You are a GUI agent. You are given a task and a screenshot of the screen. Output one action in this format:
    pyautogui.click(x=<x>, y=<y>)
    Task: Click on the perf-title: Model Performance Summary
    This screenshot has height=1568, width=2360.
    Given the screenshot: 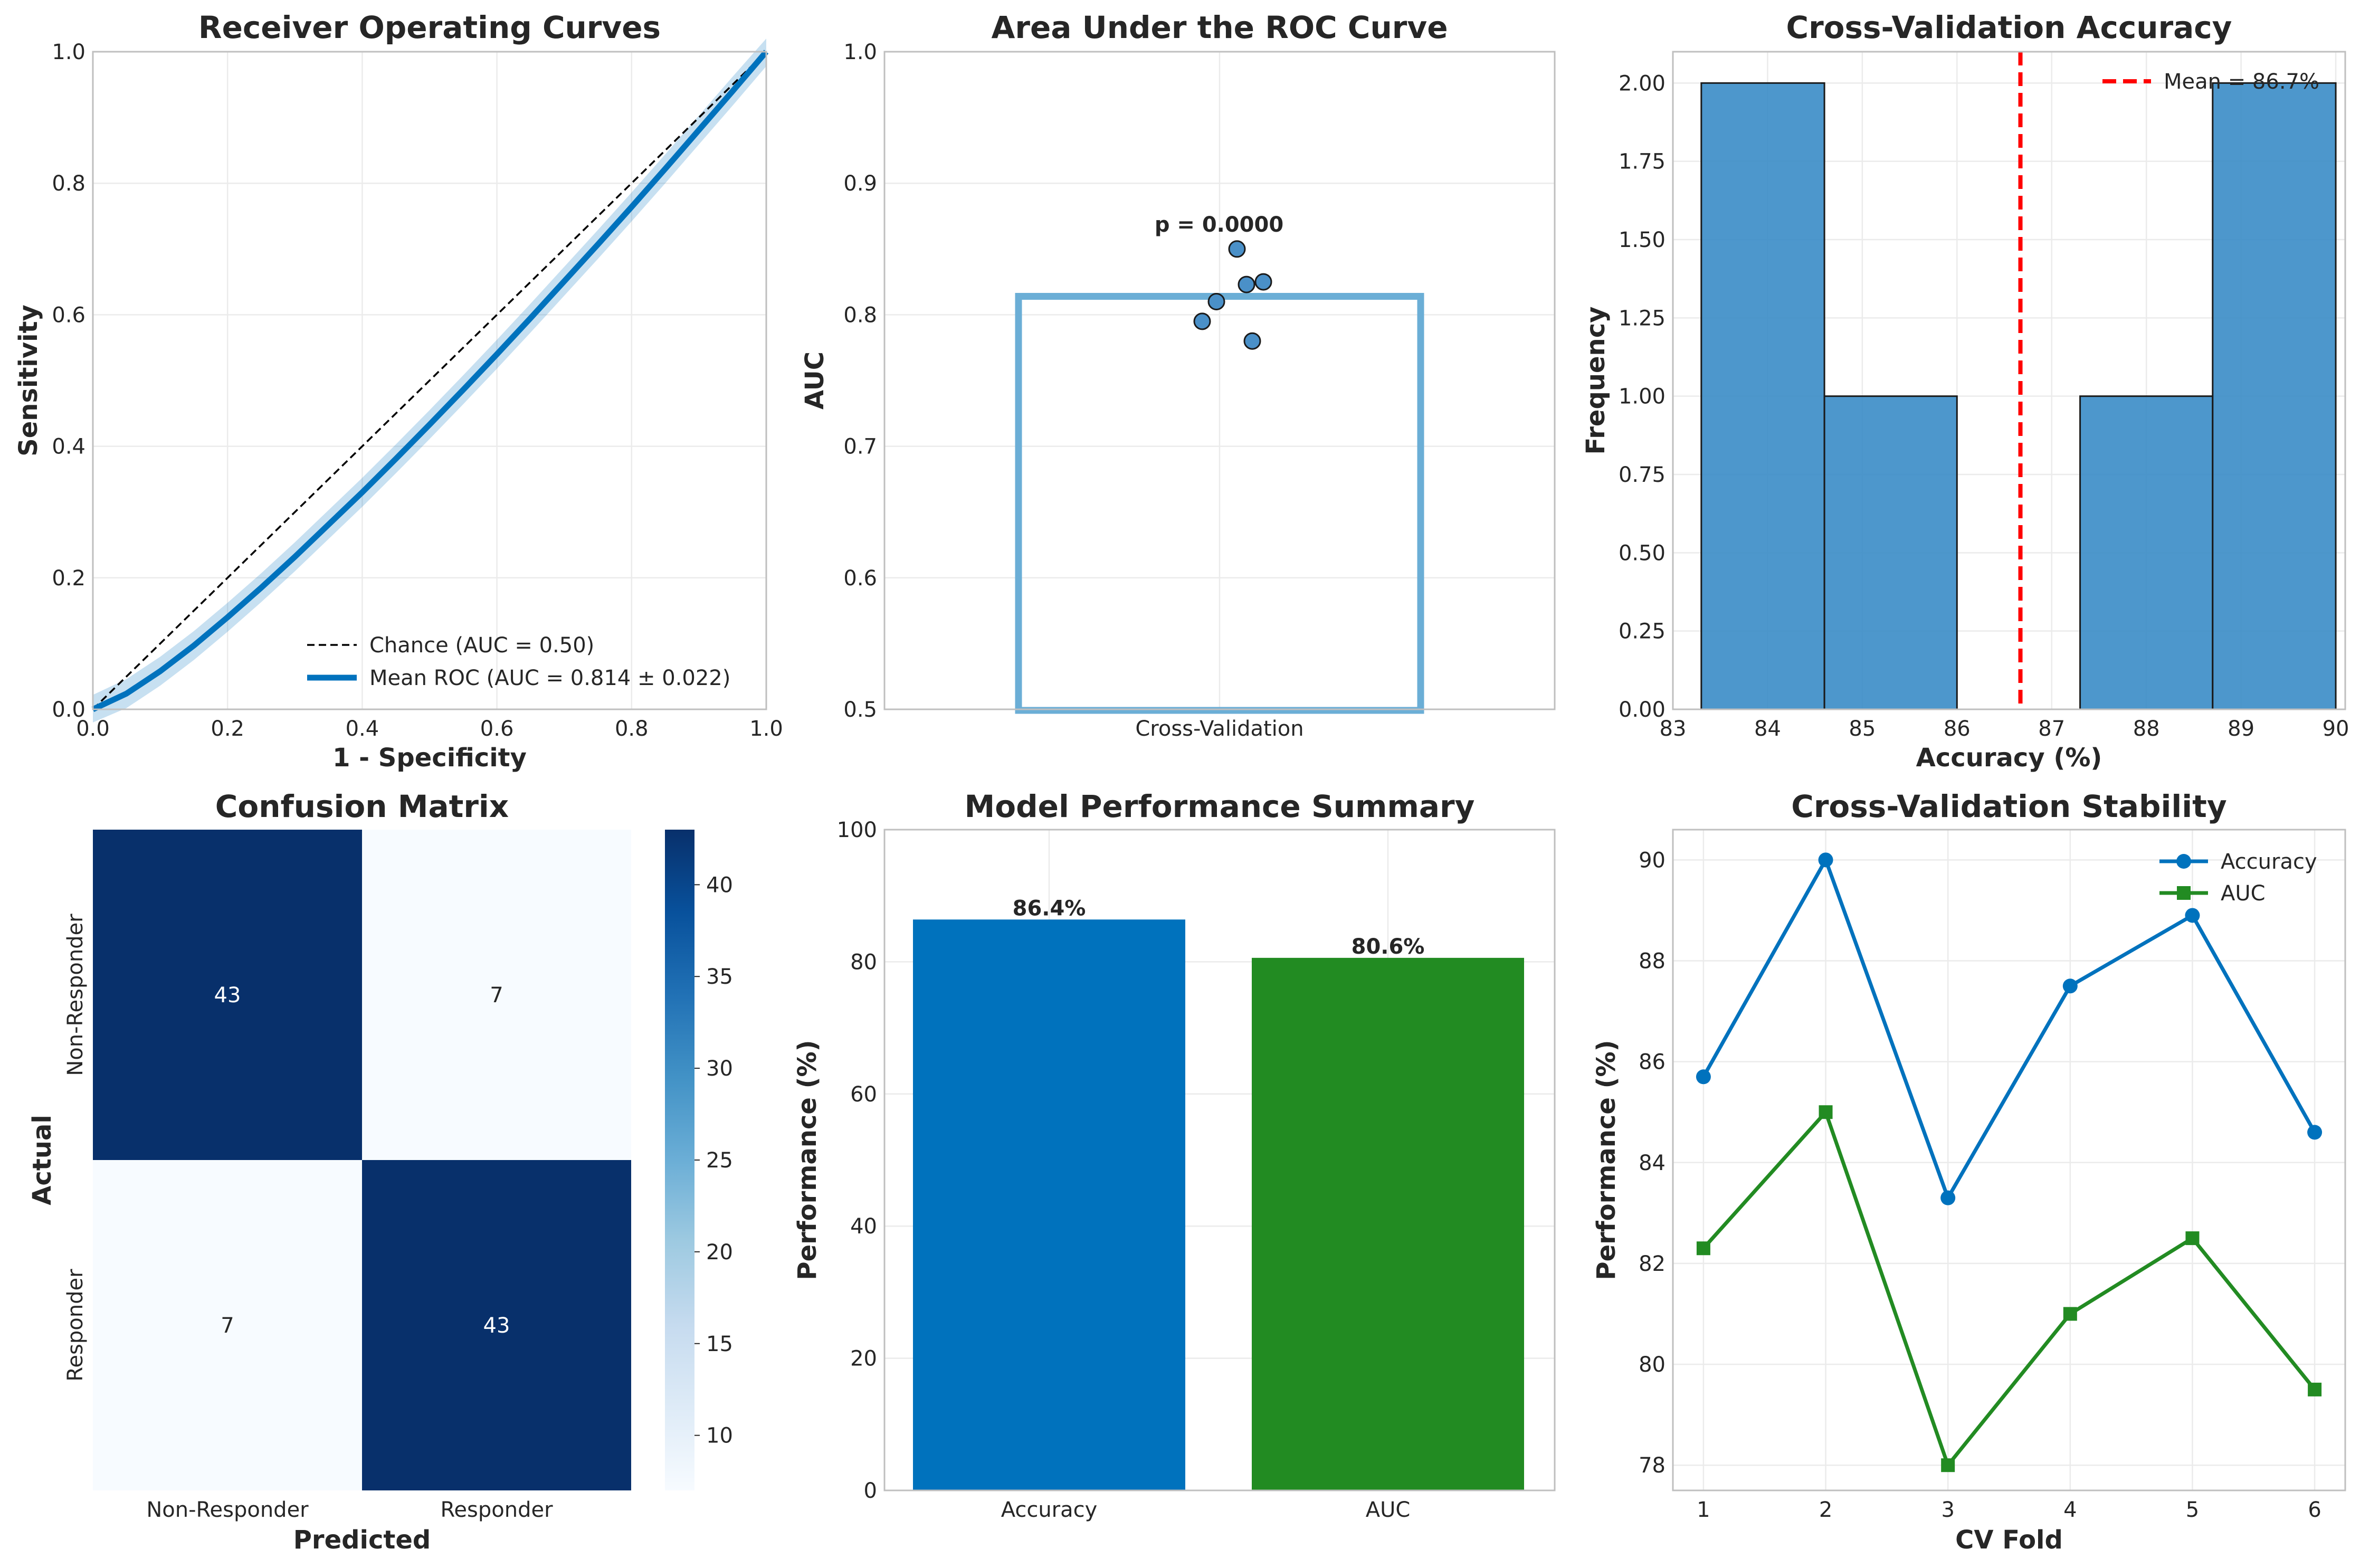 What is the action you would take?
    pyautogui.click(x=1220, y=806)
    